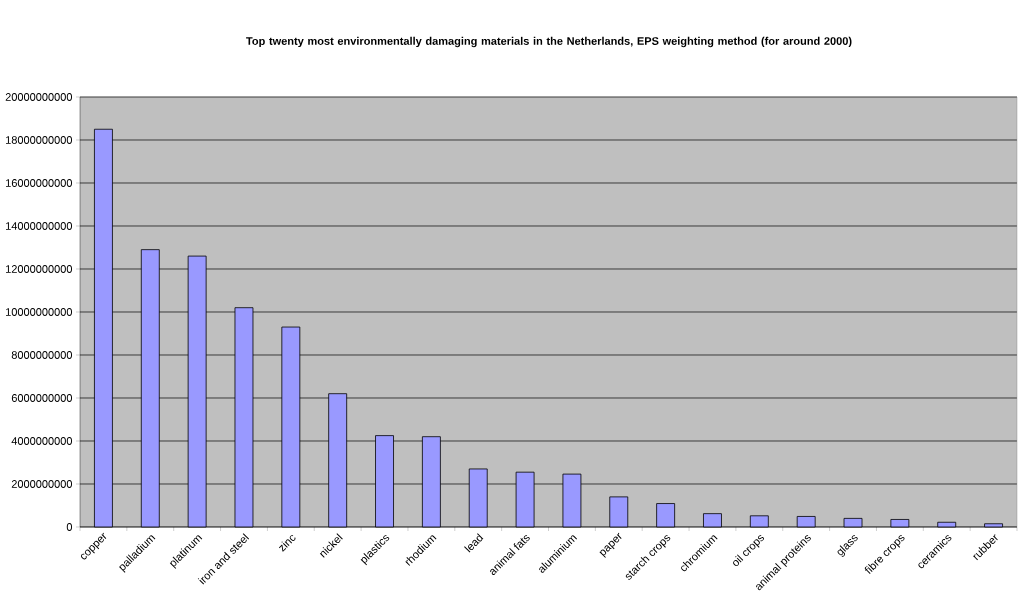 Image resolution: width=1018 pixels, height=616 pixels. What do you see at coordinates (39, 312) in the screenshot?
I see `y-tick-label: 10000000000` at bounding box center [39, 312].